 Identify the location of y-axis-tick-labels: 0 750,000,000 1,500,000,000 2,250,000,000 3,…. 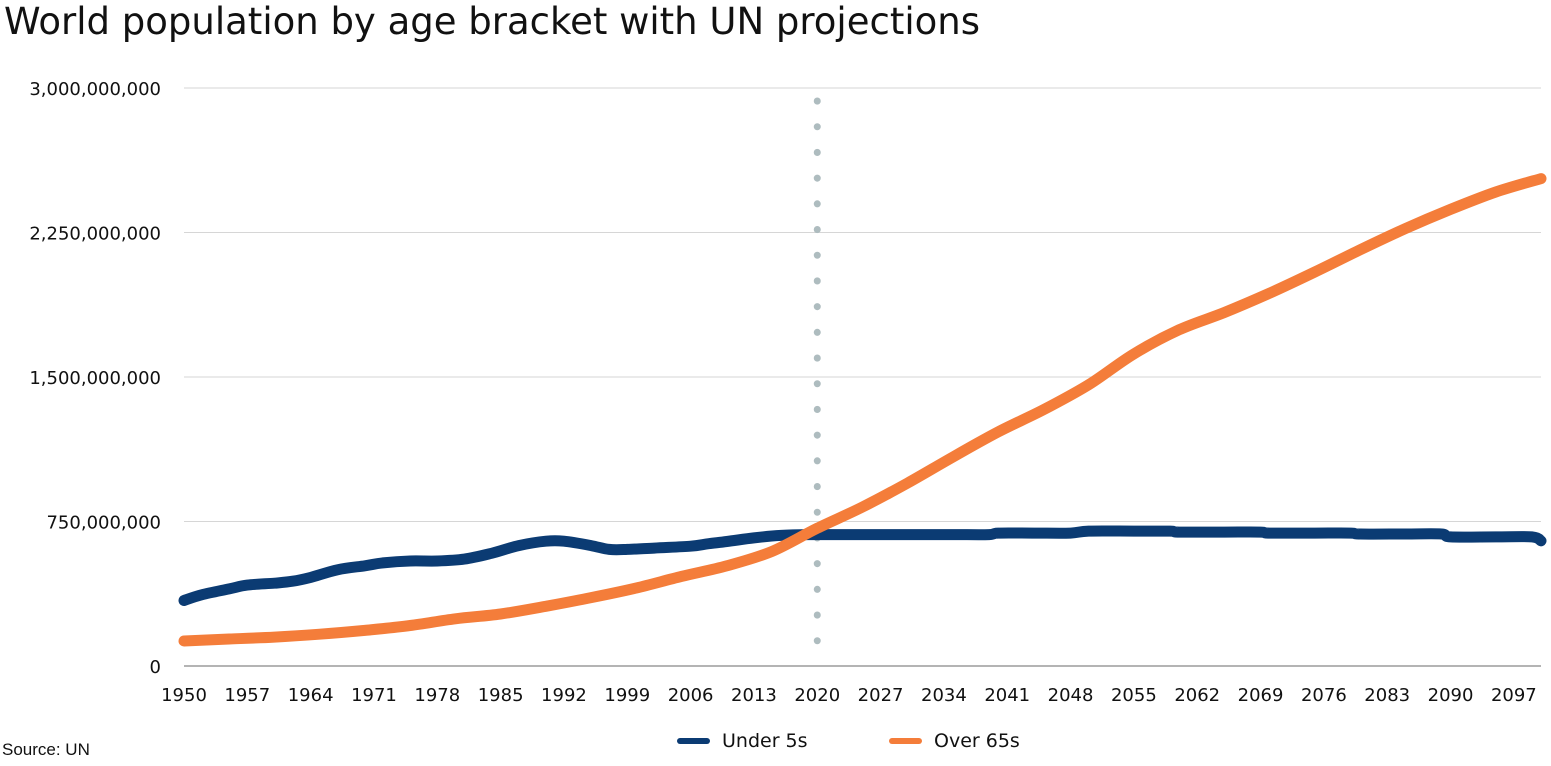
(95, 378).